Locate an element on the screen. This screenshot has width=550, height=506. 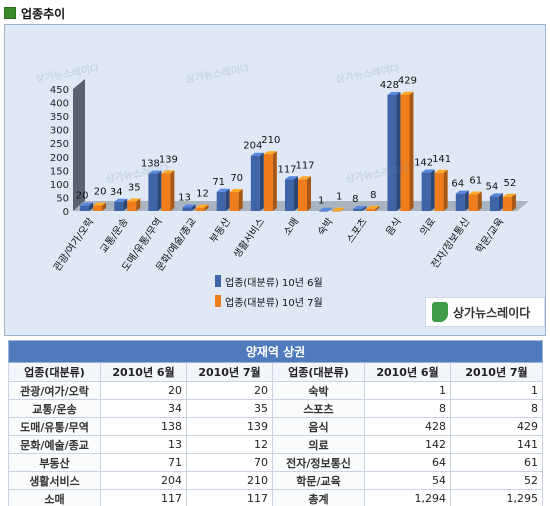
category-cell: 학문/교육 is located at coordinates (318, 480).